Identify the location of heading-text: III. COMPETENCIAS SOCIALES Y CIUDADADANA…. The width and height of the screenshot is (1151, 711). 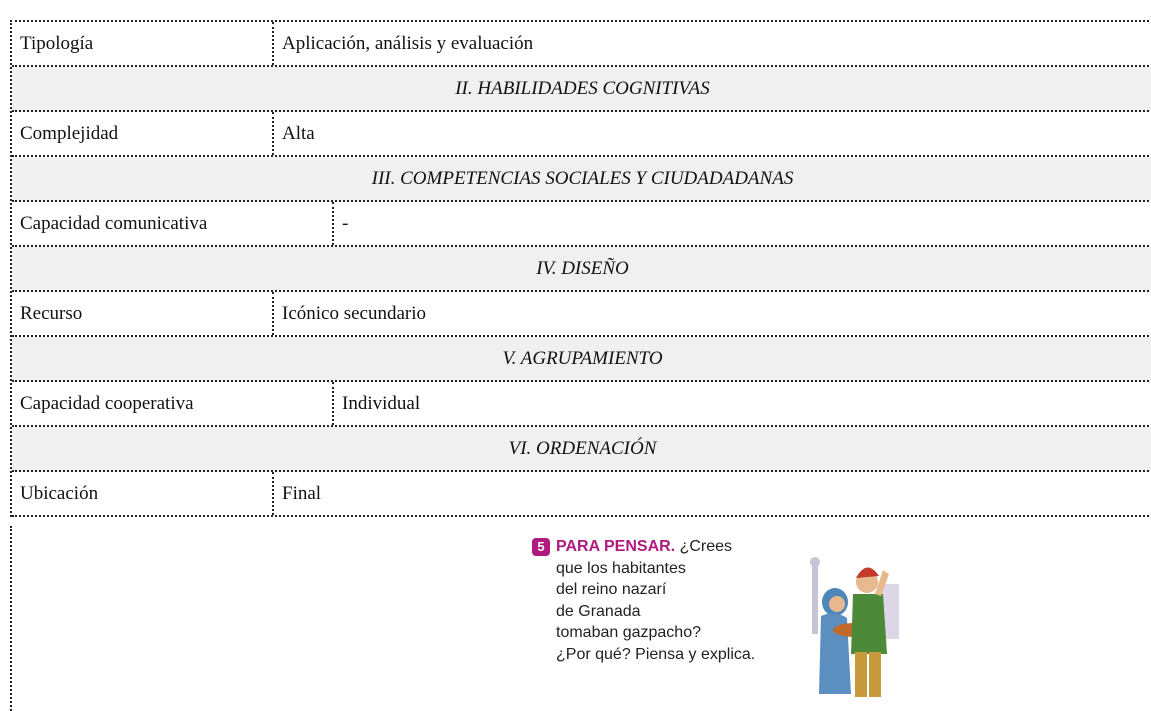
(582, 178).